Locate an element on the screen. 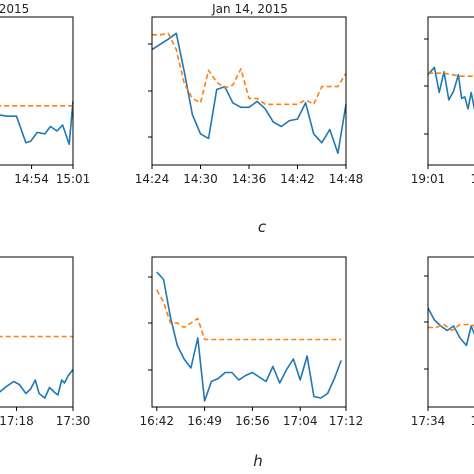 Image resolution: width=474 pixels, height=474 pixels. panel-title: 2015 is located at coordinates (14, 9).